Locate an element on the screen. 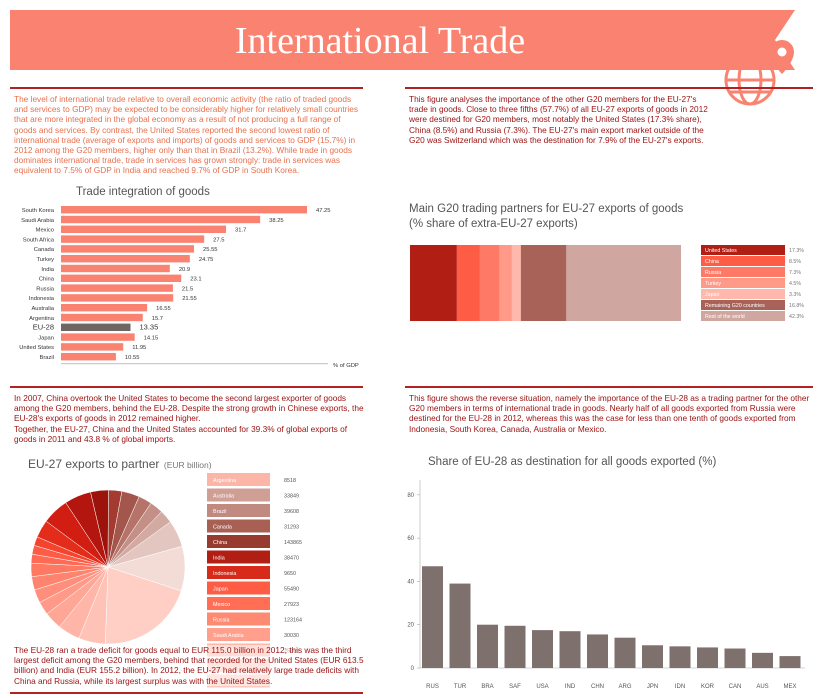 Image resolution: width=826 pixels, height=698 pixels. legend-value: 16.8% is located at coordinates (796, 306).